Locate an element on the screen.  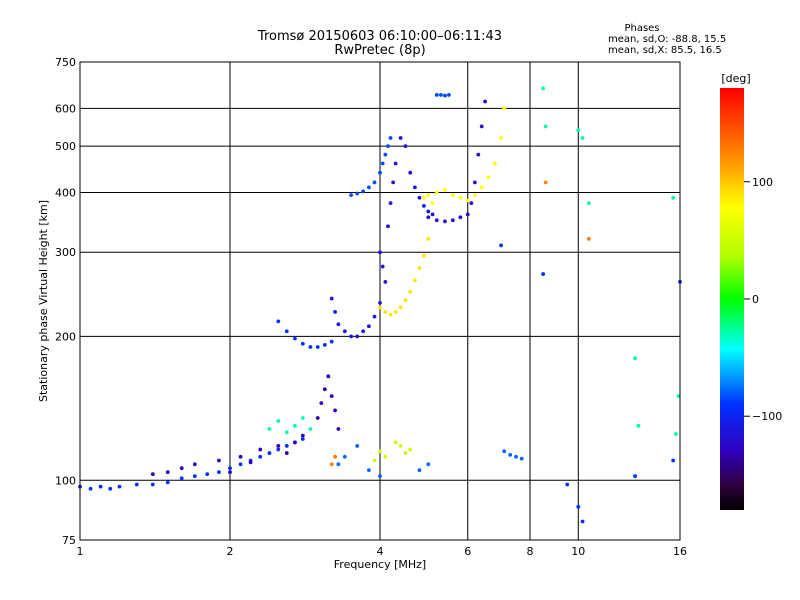
chart-subtitle: RwPretec (8p) is located at coordinates (379, 50).